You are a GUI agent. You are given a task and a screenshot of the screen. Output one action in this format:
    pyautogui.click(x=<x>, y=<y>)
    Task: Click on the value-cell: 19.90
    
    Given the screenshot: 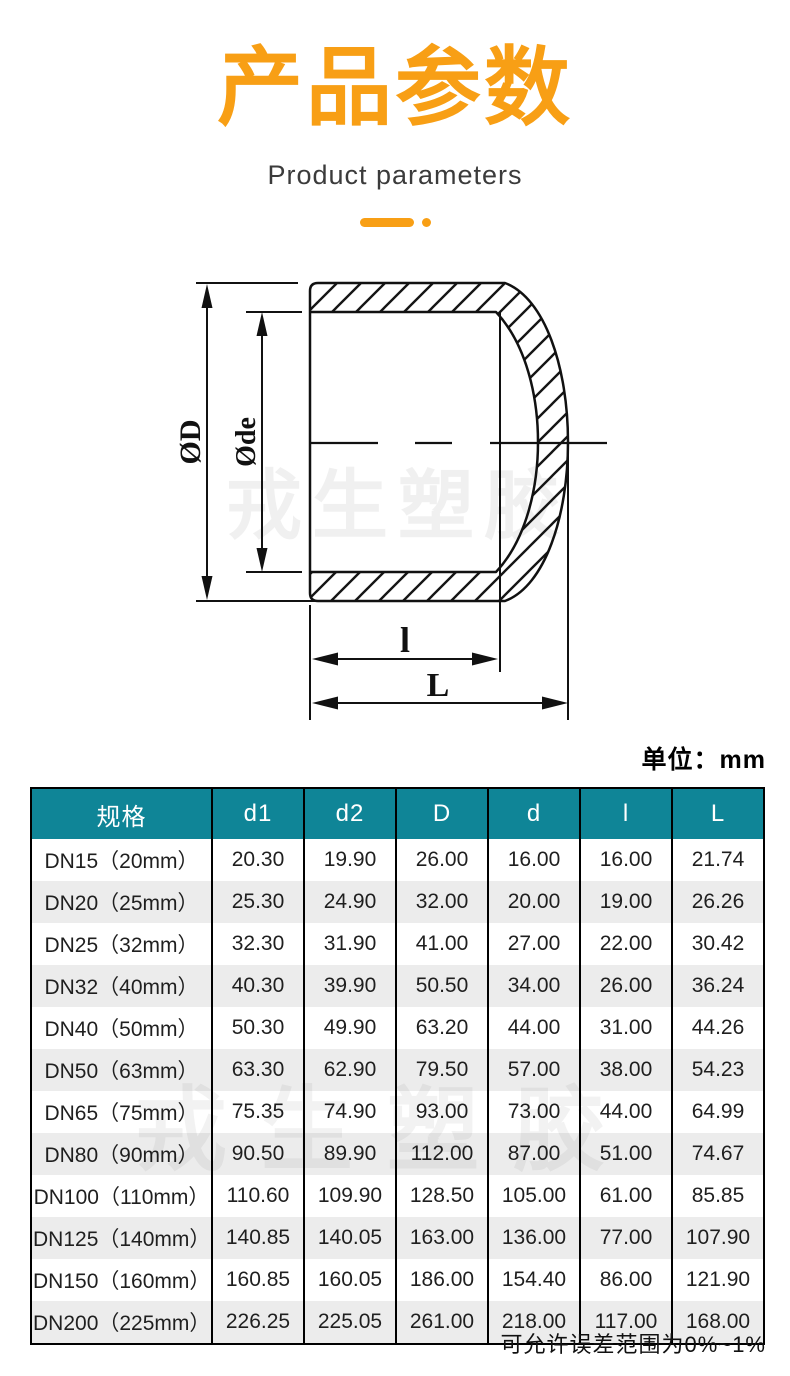 What is the action you would take?
    pyautogui.click(x=349, y=860)
    